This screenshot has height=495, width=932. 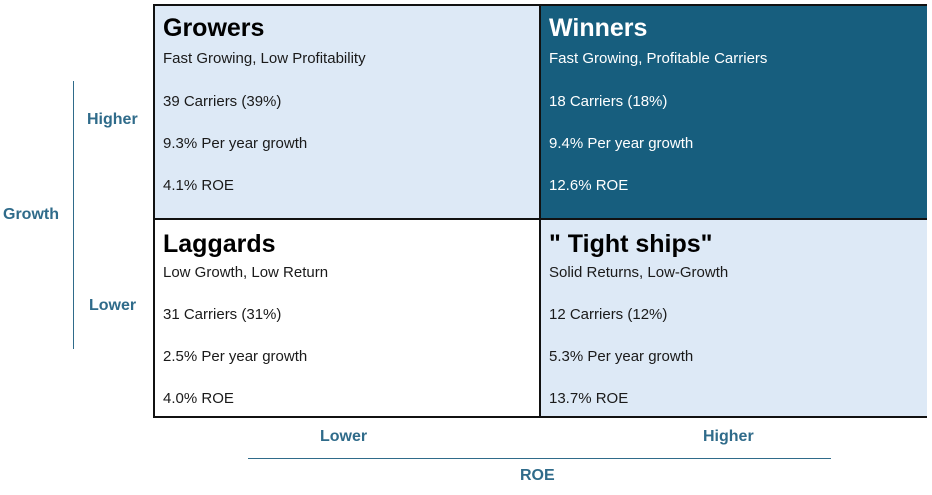 What do you see at coordinates (222, 101) in the screenshot?
I see `quadrant-carriers: 39 Carriers (39%)` at bounding box center [222, 101].